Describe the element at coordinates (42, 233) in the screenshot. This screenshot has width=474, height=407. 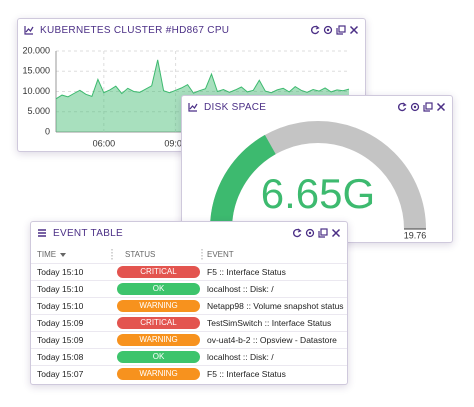
I see `menu-icon` at that location.